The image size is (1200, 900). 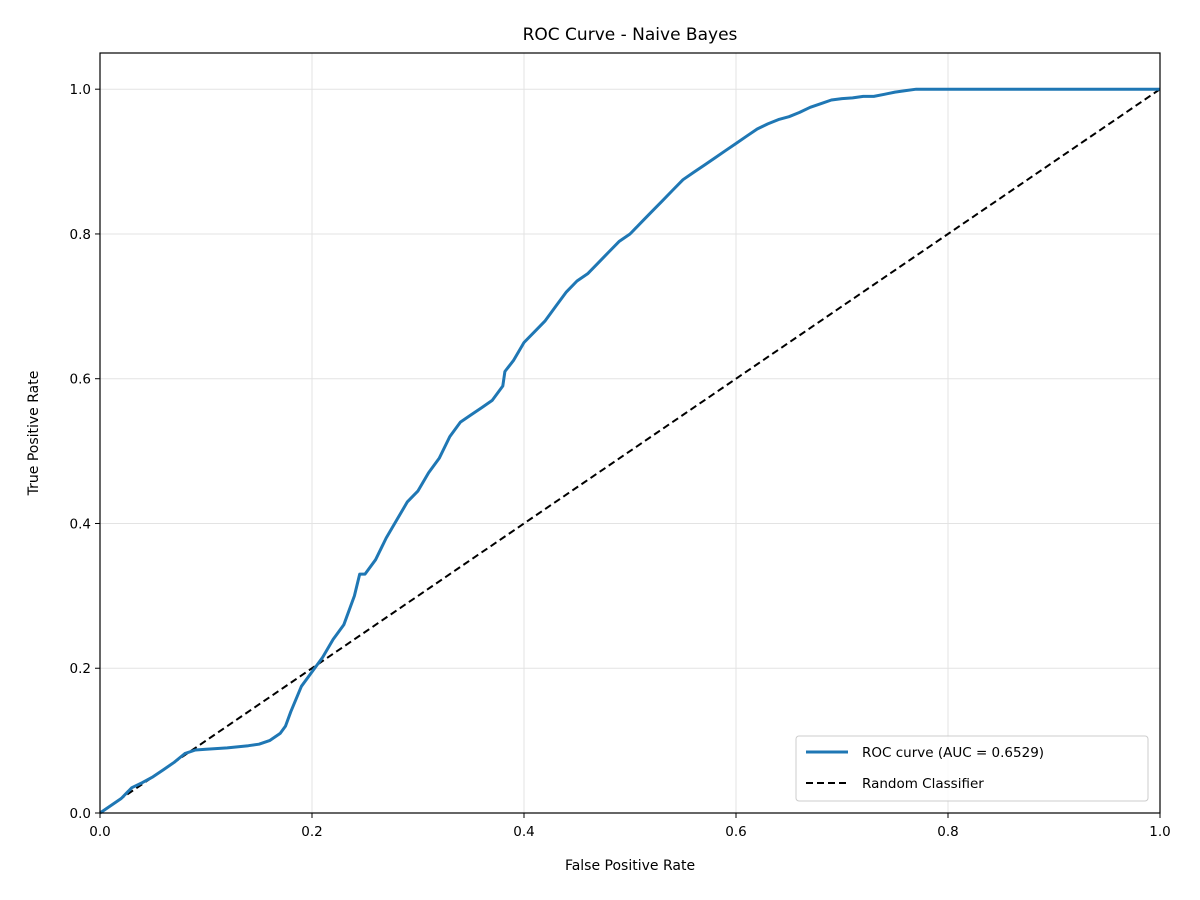 What do you see at coordinates (630, 866) in the screenshot?
I see `x-axis-label: False Positive Rate` at bounding box center [630, 866].